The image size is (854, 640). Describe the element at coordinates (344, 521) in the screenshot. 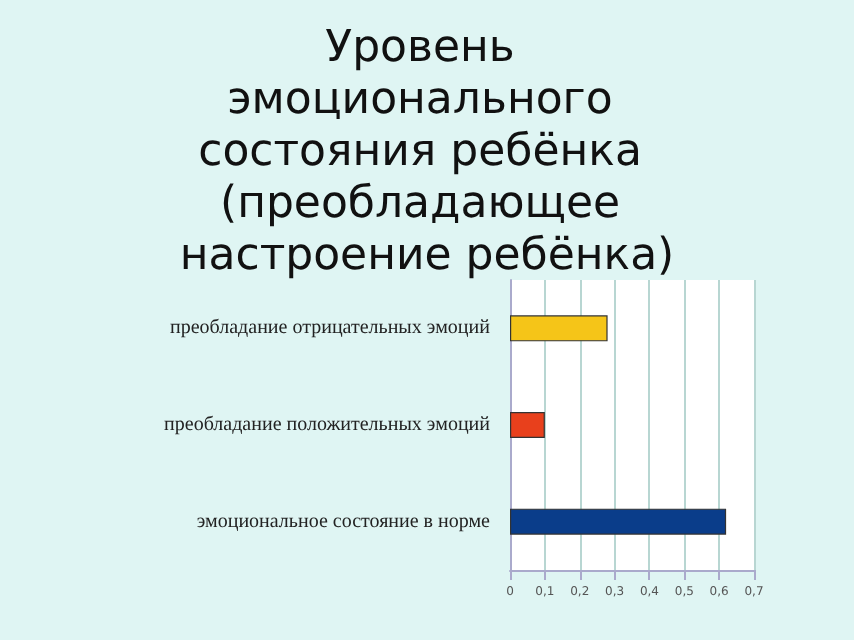

I see `y-tick-label: эмоциональное состояние в норме` at that location.